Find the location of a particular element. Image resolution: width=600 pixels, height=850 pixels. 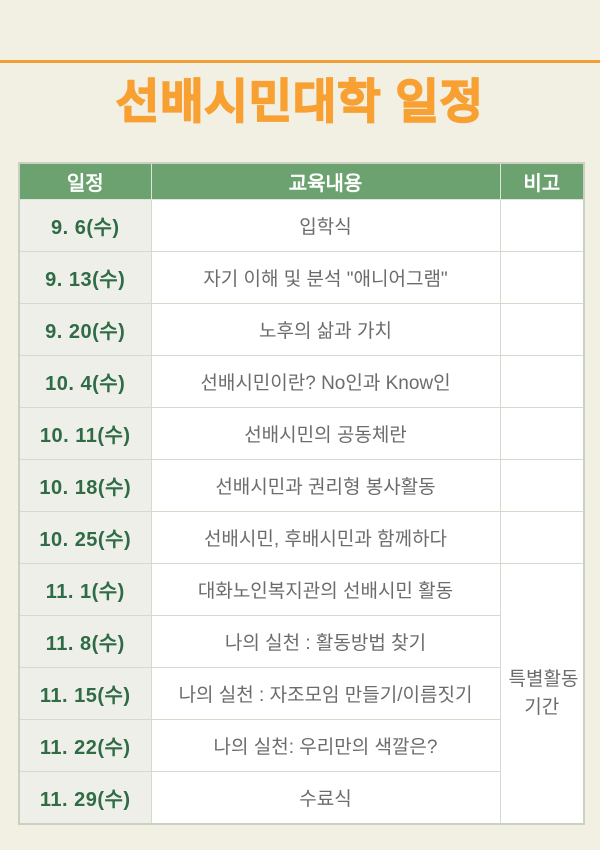

content-cell: 나의 실천 : 자조모임 만들기/이름짓기 is located at coordinates (325, 693).